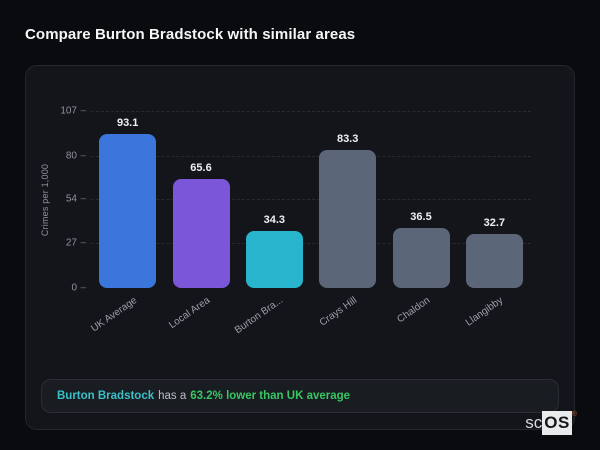  I want to click on y-tick-label: 107, so click(68, 111).